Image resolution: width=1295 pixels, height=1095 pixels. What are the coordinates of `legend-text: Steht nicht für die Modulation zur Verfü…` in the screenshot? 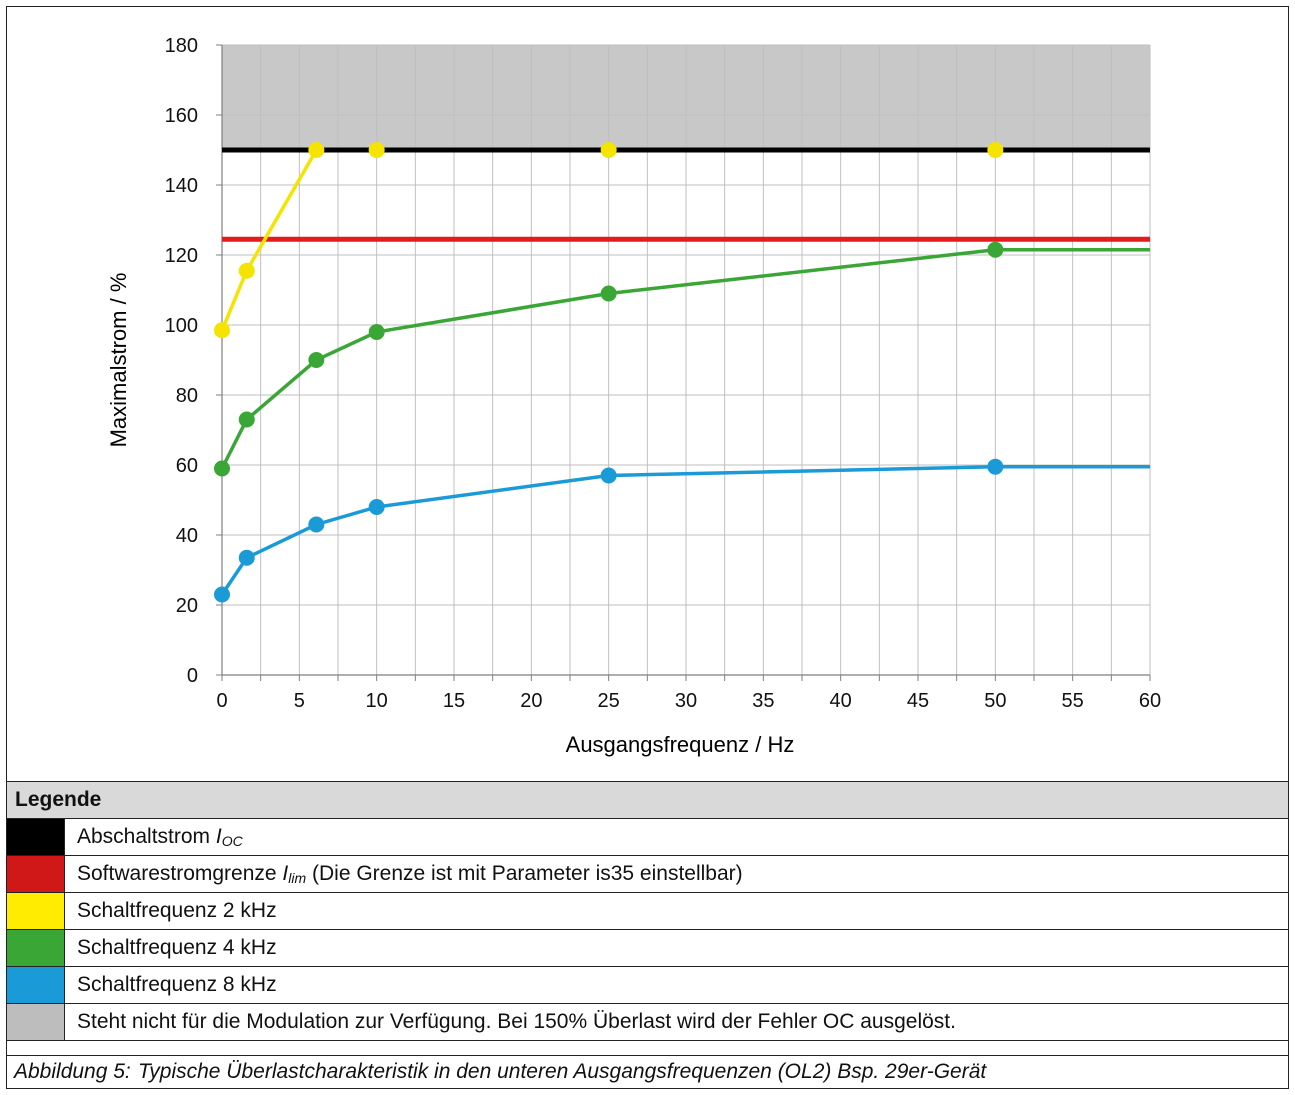 It's located at (676, 1022).